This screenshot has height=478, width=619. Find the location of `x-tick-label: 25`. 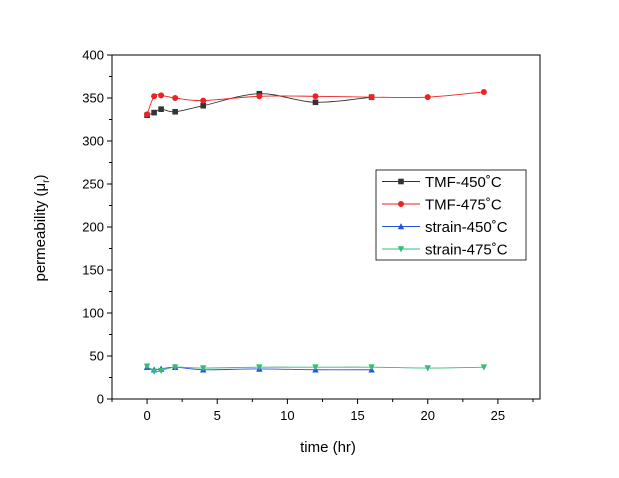

x-tick-label: 25 is located at coordinates (498, 415).